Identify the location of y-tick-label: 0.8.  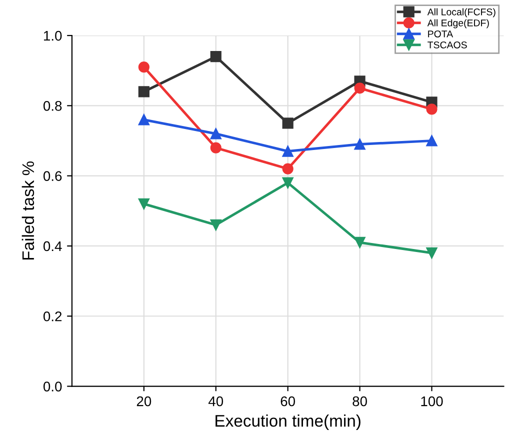
(52, 106).